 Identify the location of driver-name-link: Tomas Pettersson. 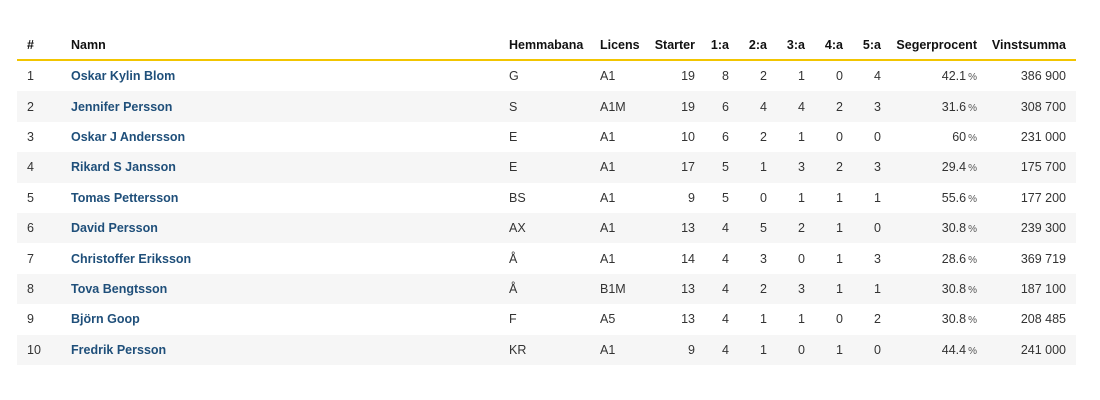
(125, 197).